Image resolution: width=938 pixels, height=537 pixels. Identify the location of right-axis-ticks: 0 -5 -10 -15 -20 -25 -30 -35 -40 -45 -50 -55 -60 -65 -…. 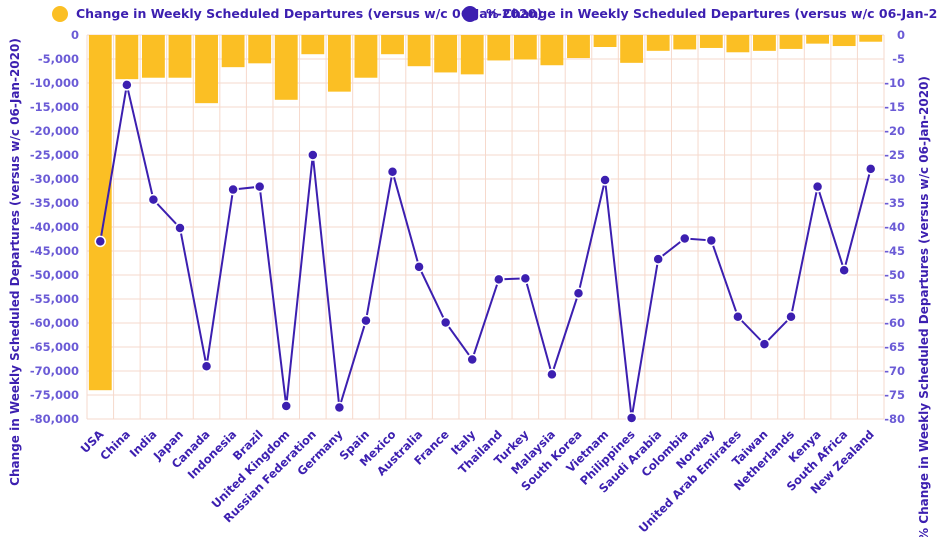
(894, 227).